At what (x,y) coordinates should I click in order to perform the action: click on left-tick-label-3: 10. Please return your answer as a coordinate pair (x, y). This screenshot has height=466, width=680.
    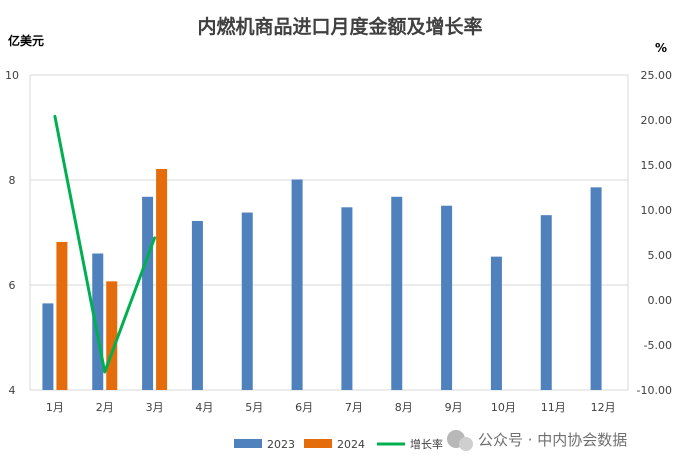
    Looking at the image, I should click on (12, 75).